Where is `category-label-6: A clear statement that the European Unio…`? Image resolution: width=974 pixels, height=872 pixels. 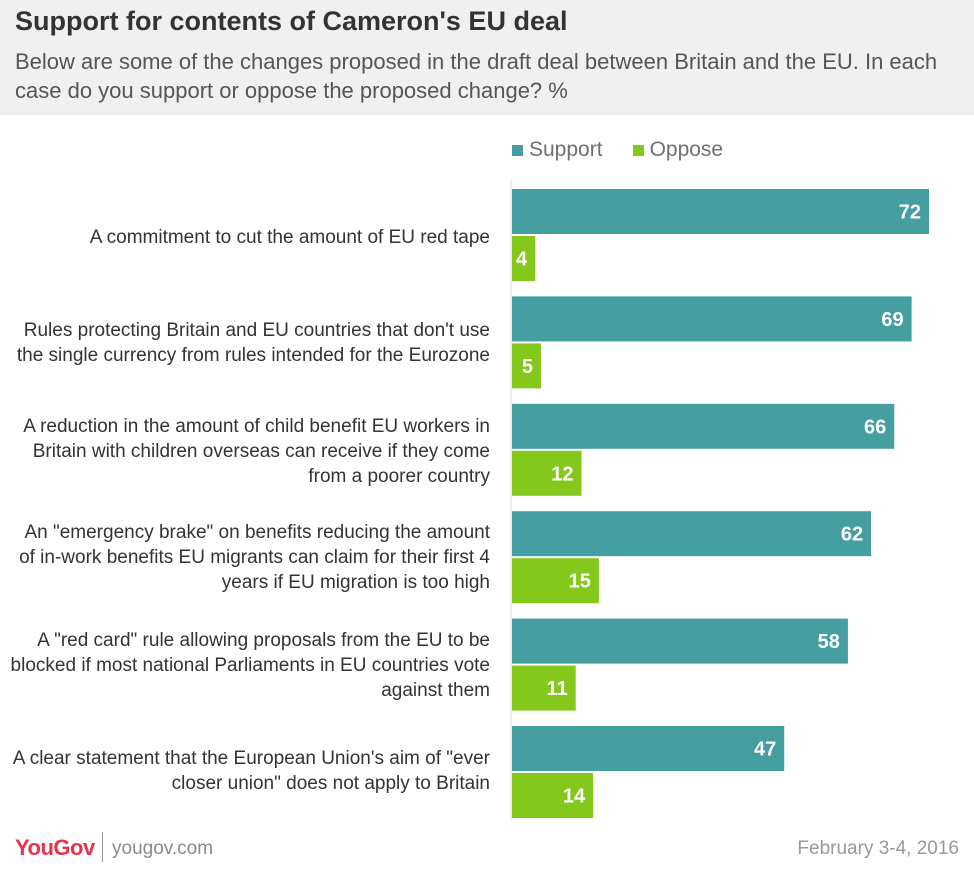 category-label-6: A clear statement that the European Unio… is located at coordinates (251, 771).